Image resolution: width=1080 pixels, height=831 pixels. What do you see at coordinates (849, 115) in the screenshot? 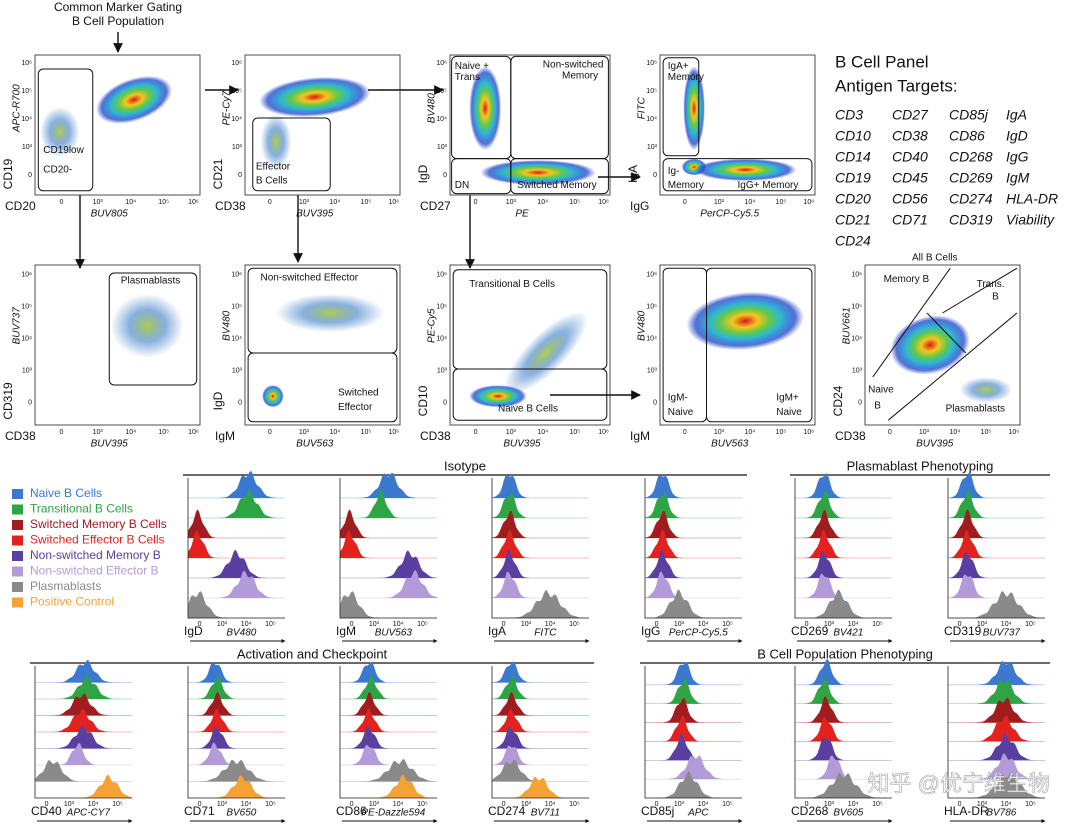
I see `antigen: CD3` at bounding box center [849, 115].